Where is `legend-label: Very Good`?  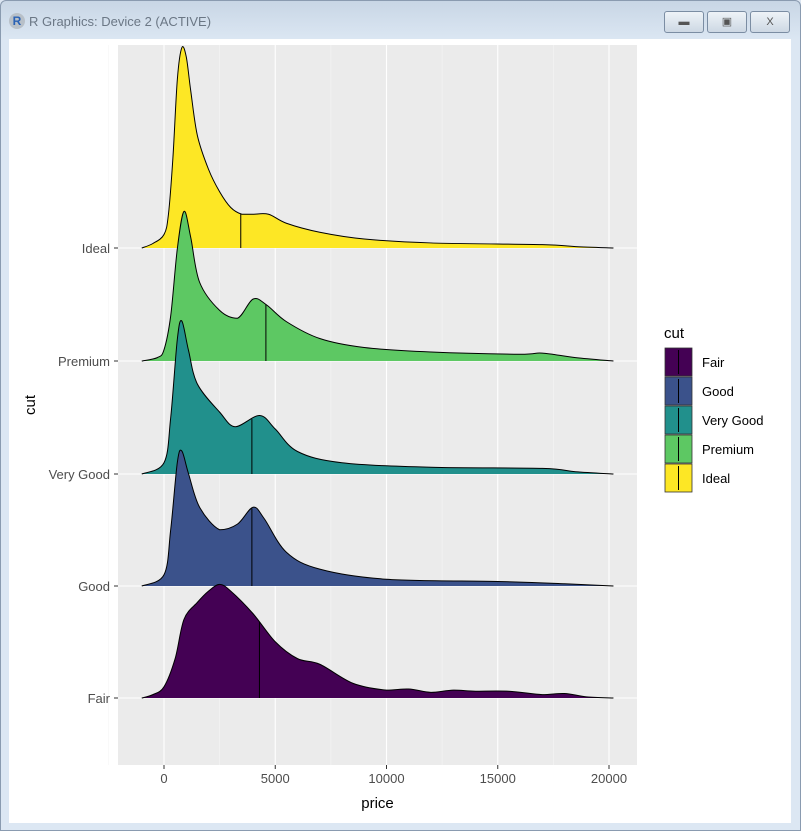 legend-label: Very Good is located at coordinates (732, 420).